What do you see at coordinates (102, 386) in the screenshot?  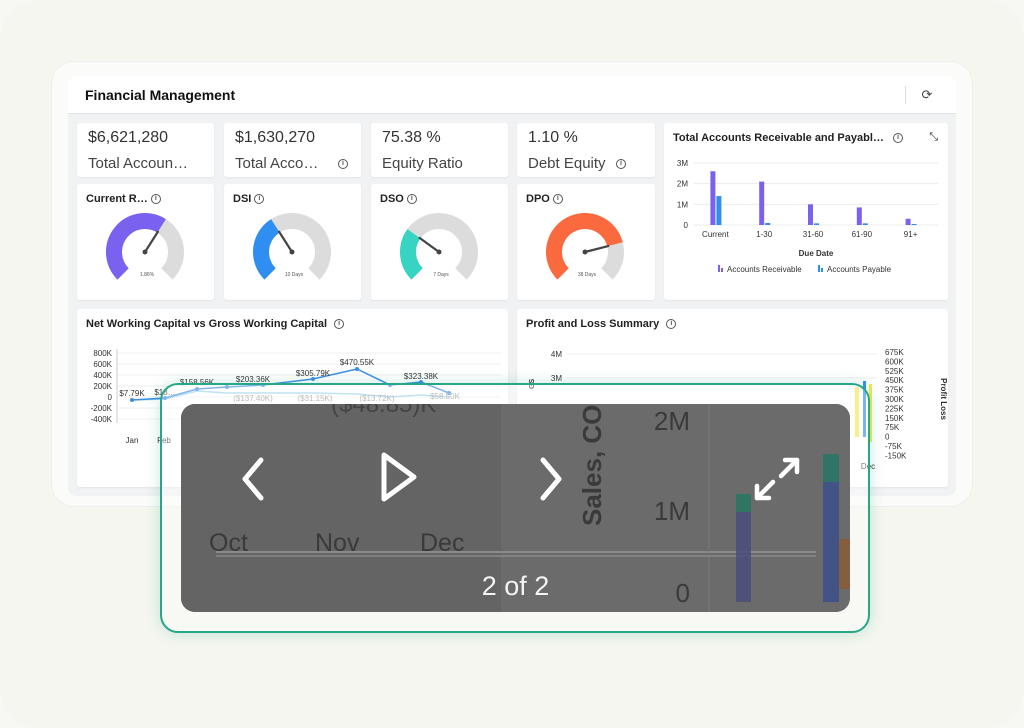 I see `y-tick-label: 200K` at bounding box center [102, 386].